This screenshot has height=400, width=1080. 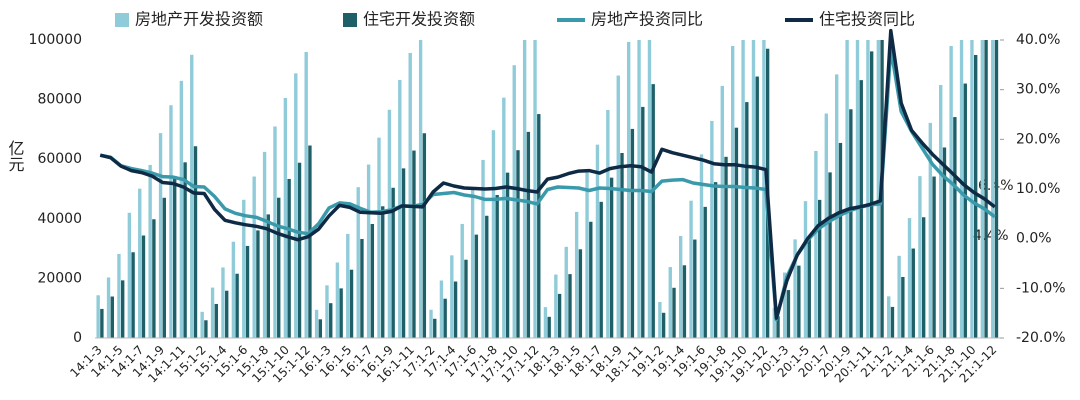 I want to click on y-tick-label: 100000, so click(x=55, y=40).